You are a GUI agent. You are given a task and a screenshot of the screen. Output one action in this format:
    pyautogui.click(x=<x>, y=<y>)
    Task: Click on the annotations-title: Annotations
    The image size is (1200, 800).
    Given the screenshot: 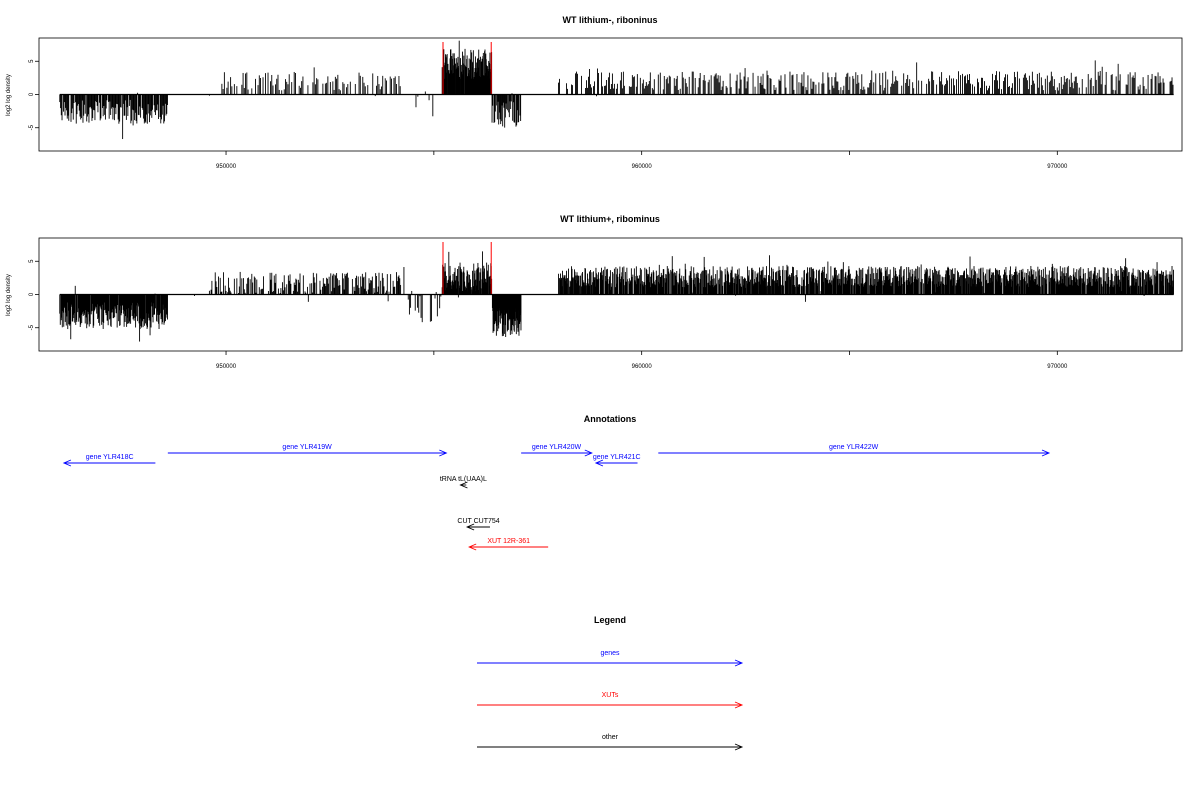 What is the action you would take?
    pyautogui.click(x=610, y=419)
    